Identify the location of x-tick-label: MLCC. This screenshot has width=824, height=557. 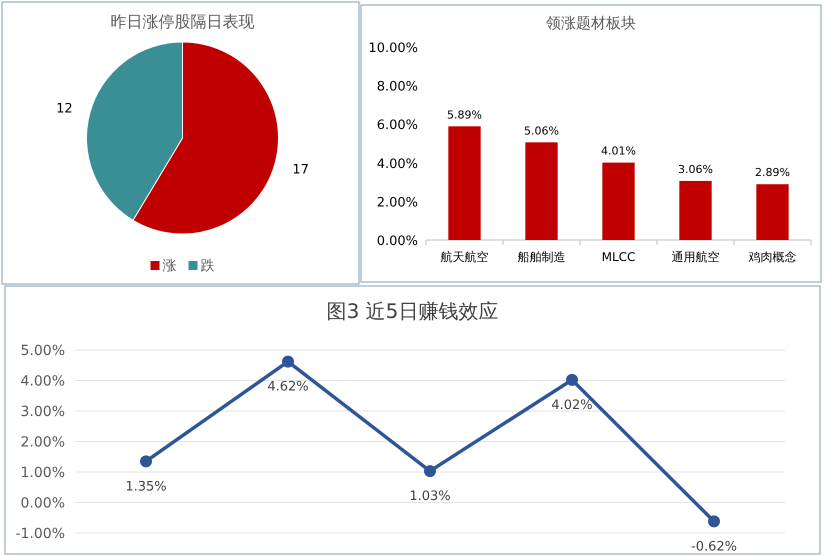
(619, 257).